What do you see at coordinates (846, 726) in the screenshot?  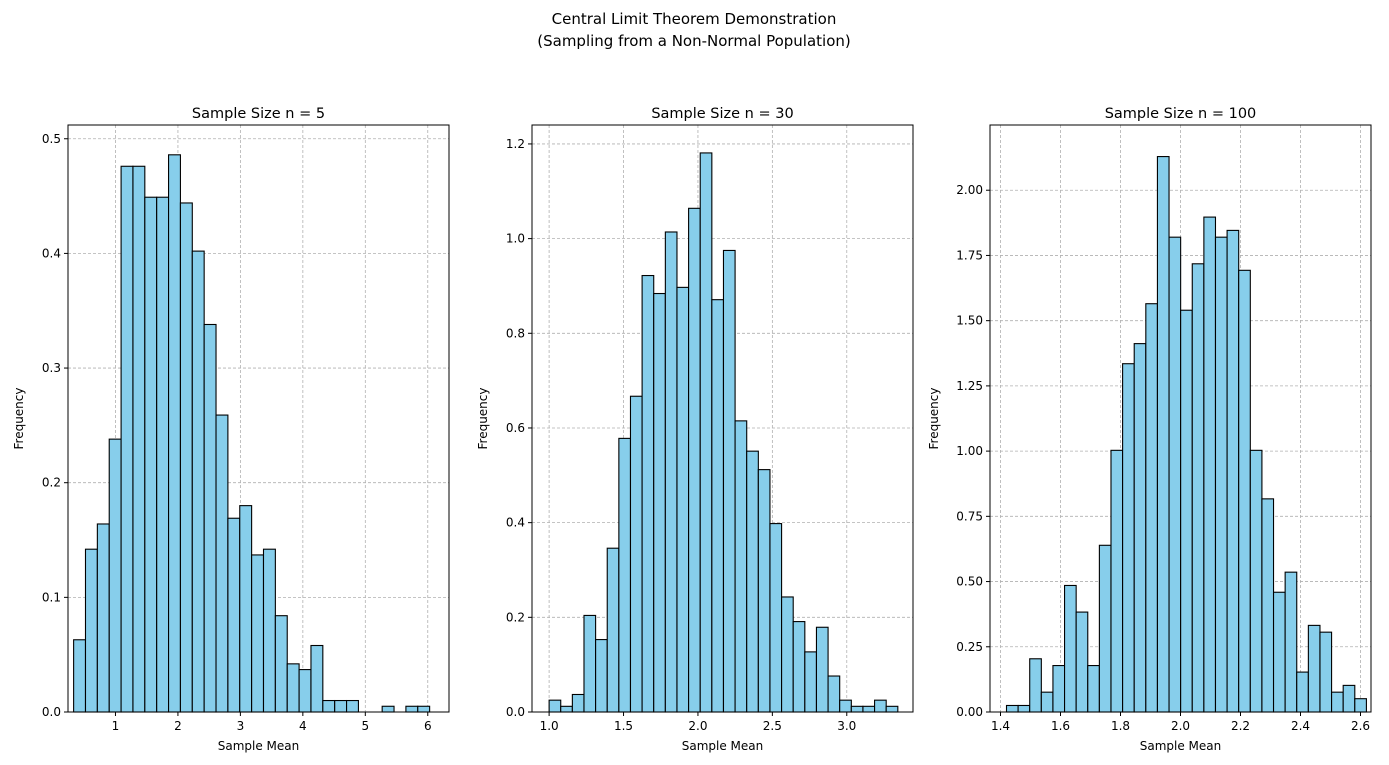 I see `x-tick-label: 3.0` at bounding box center [846, 726].